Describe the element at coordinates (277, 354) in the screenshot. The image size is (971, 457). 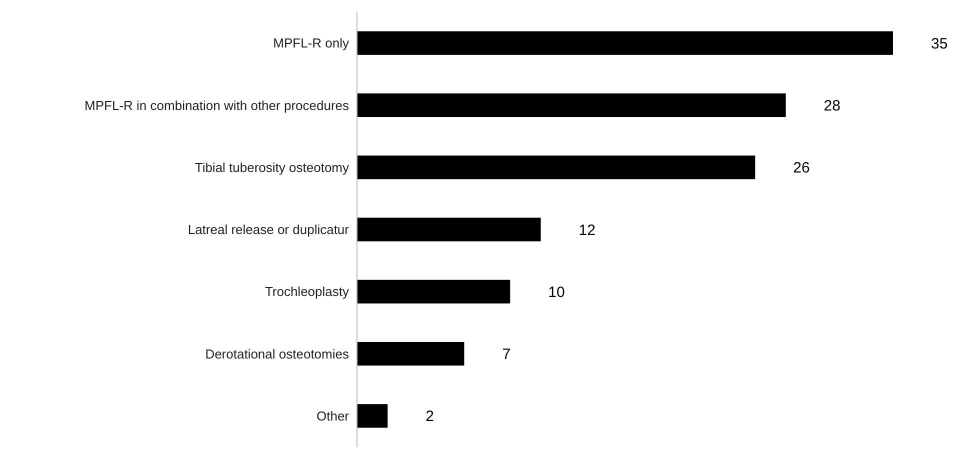
I see `y-tick-label: Derotational osteotomies` at that location.